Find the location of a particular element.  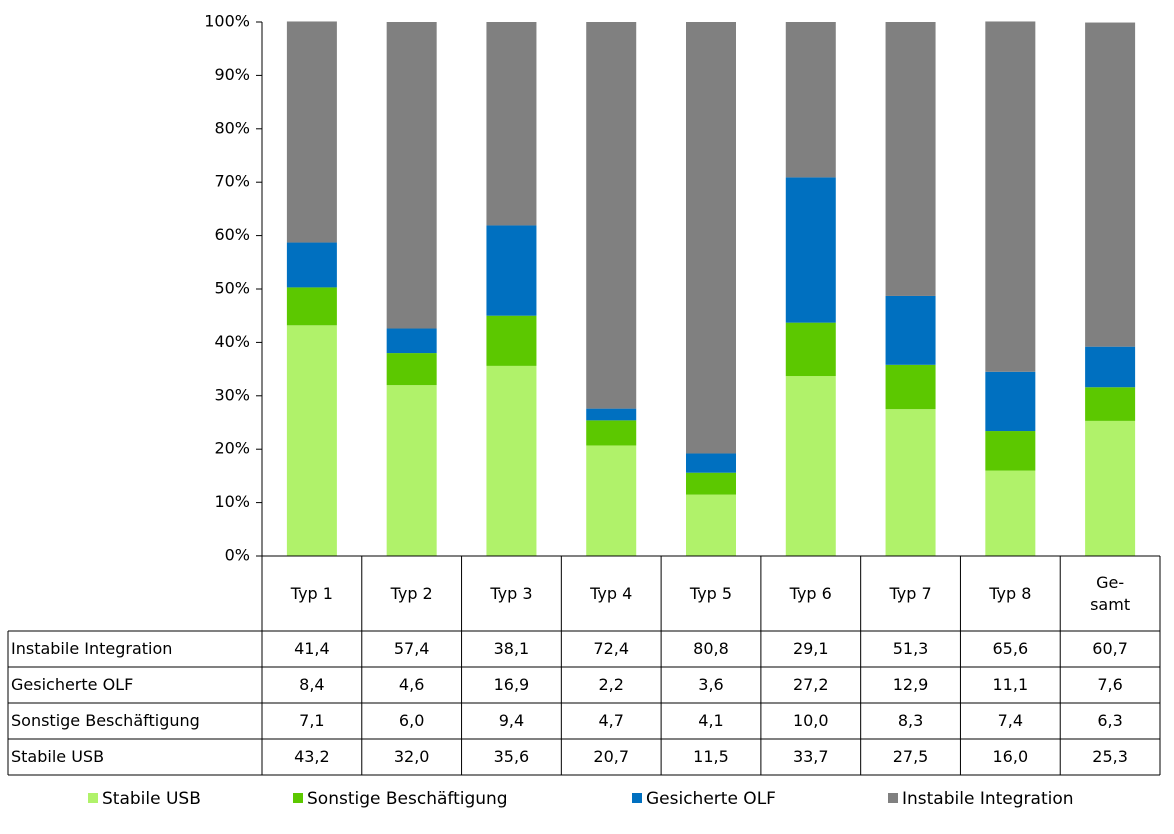

x-tick-label: Typ 7 is located at coordinates (910, 593).